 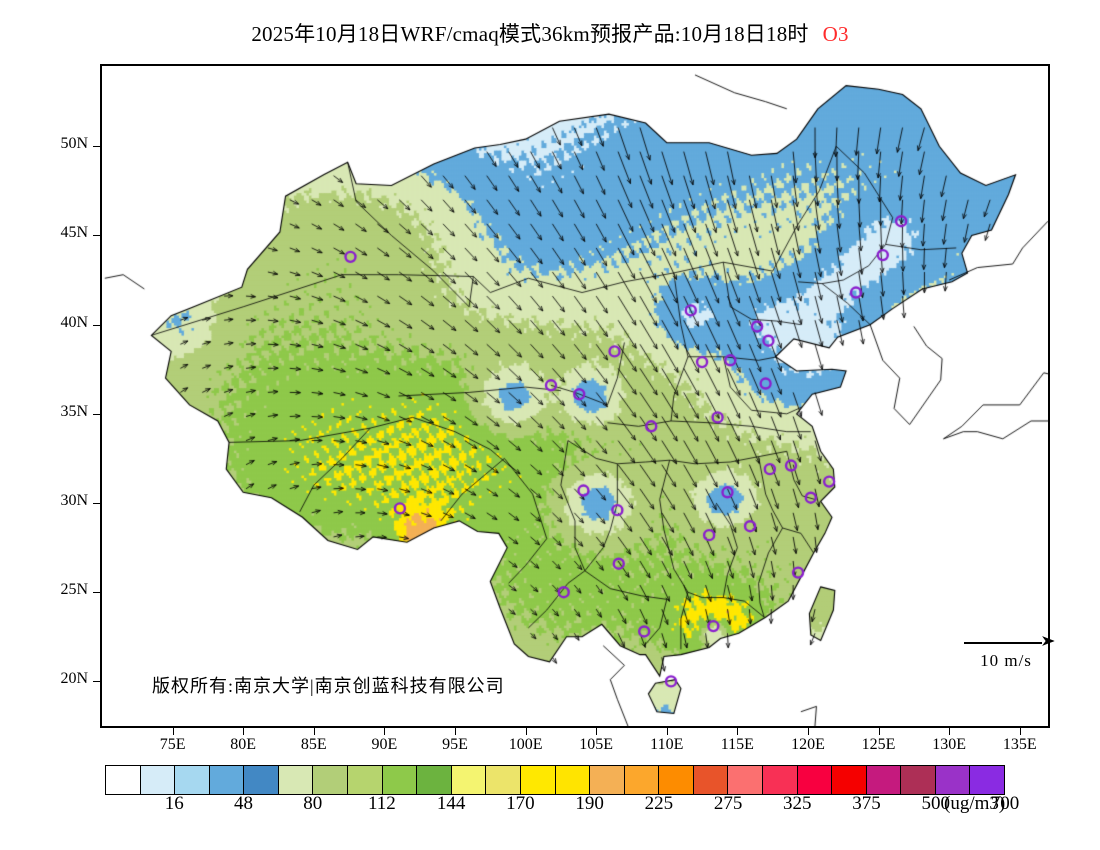 I want to click on colorbar-tick-label: 48, so click(x=243, y=803).